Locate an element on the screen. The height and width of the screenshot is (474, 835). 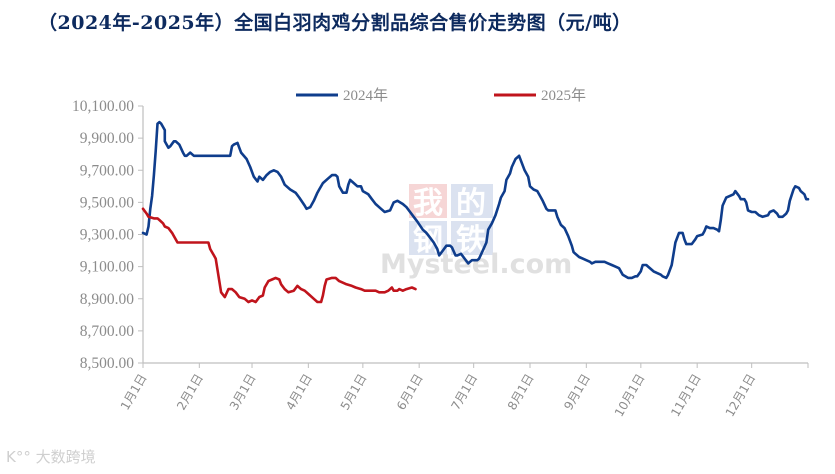
x-tick-label: 3月1日 is located at coordinates (243, 392).